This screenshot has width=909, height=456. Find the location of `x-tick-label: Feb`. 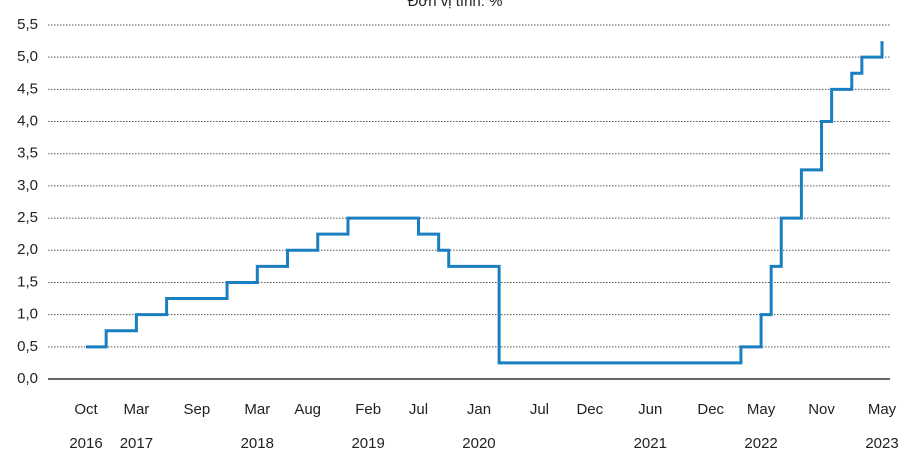

x-tick-label: Feb is located at coordinates (368, 409).